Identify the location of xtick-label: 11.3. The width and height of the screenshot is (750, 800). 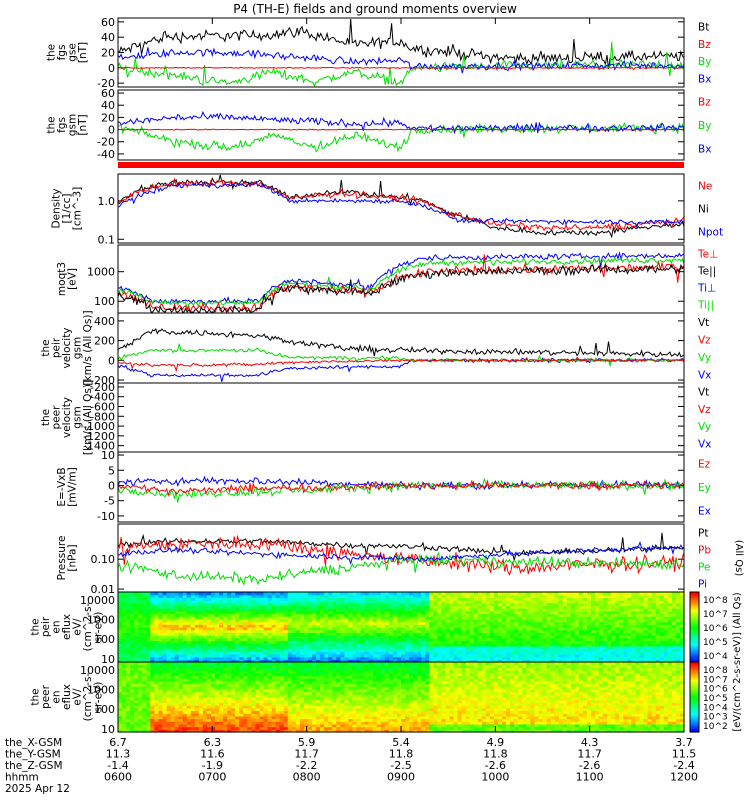
(118, 754).